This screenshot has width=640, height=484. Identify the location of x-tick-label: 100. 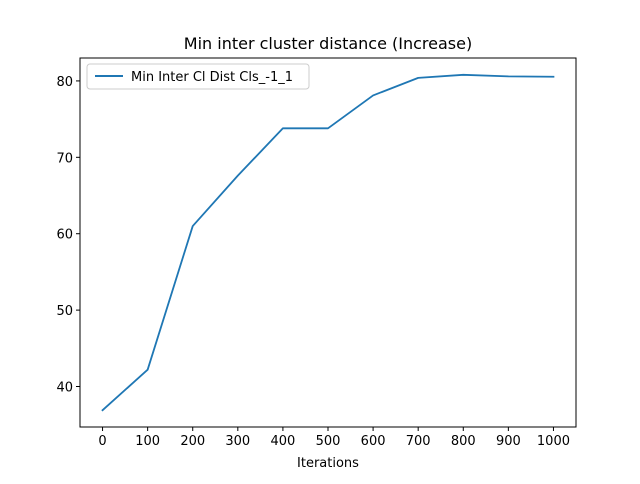
(147, 441).